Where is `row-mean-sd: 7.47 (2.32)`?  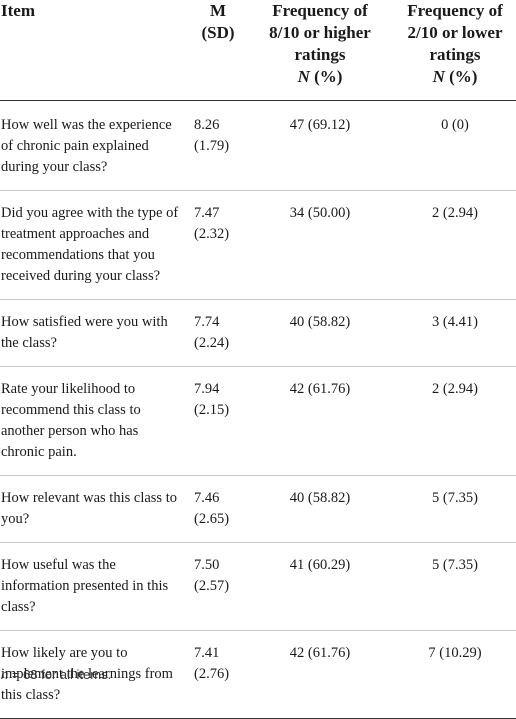
row-mean-sd: 7.47 (2.32) is located at coordinates (218, 245).